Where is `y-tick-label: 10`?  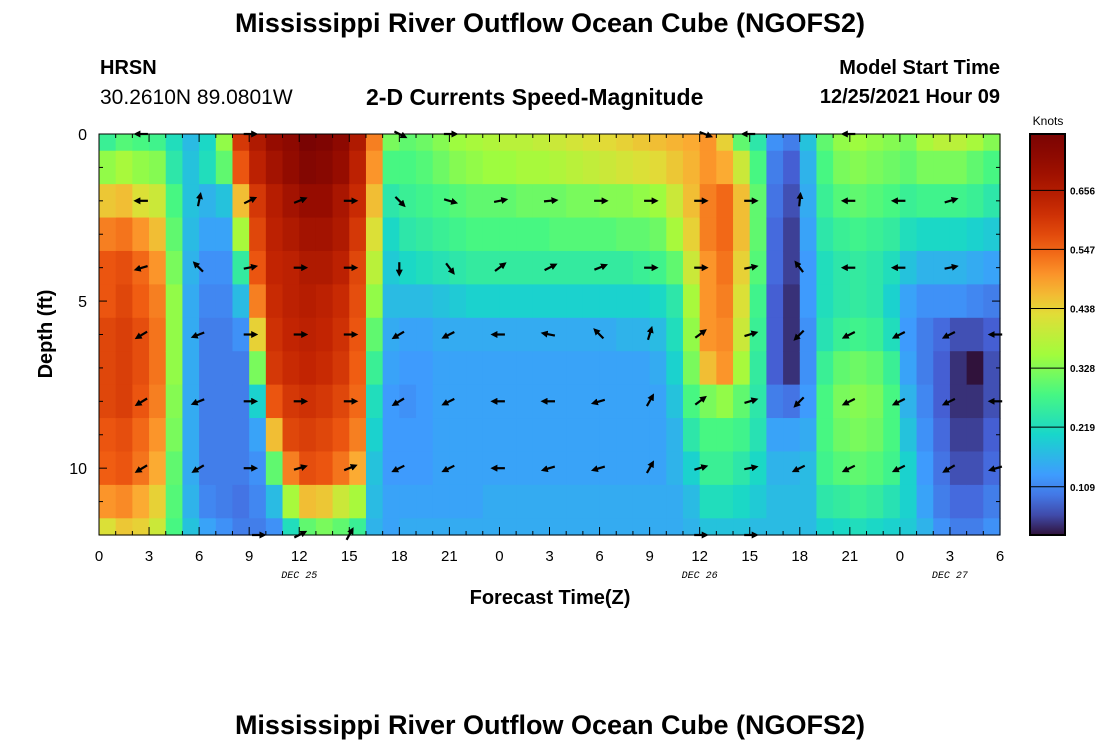 y-tick-label: 10 is located at coordinates (78, 469).